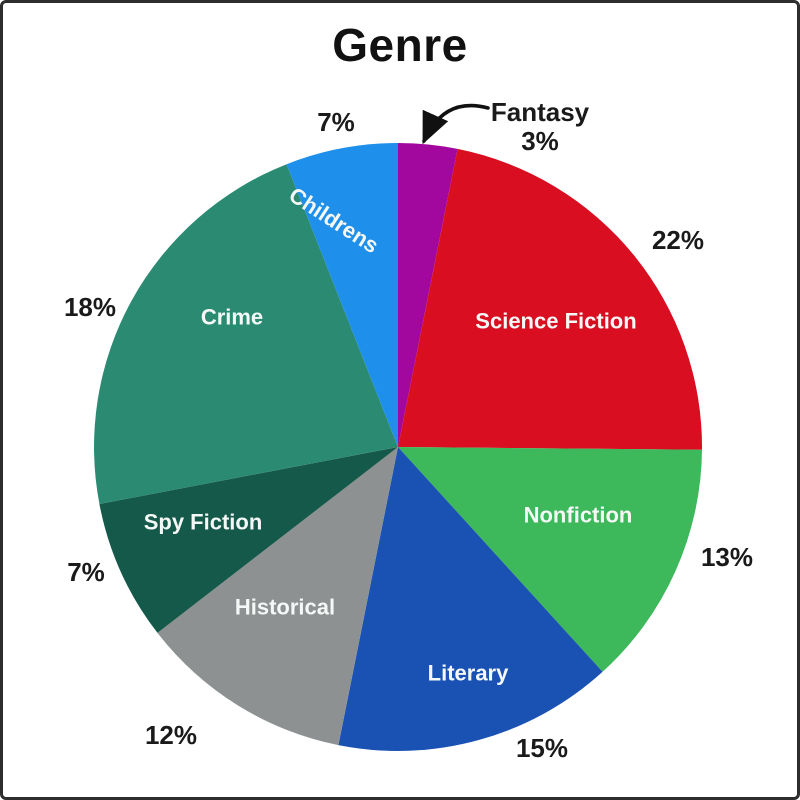 This screenshot has width=800, height=800. What do you see at coordinates (540, 112) in the screenshot?
I see `fantasy-annotation-label: Fantasy` at bounding box center [540, 112].